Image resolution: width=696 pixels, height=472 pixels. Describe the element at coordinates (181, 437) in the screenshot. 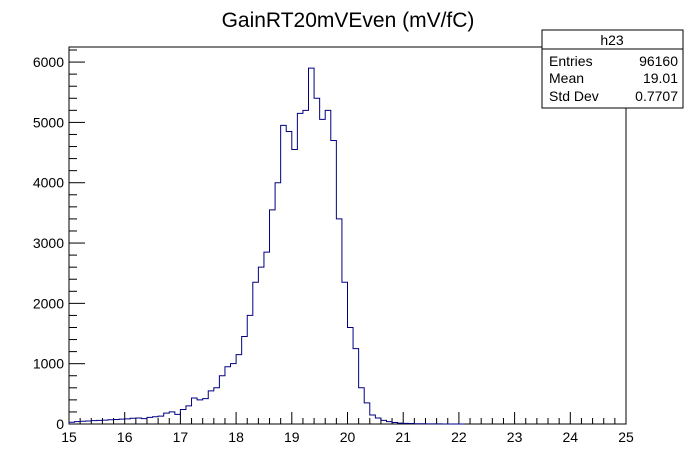

I see `x-tick-label: 17` at that location.